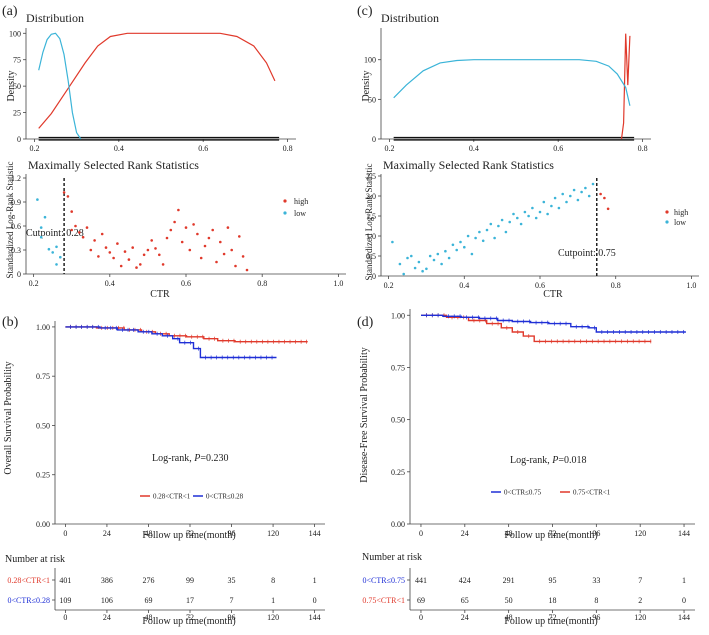 This screenshot has width=709, height=635. What do you see at coordinates (366, 85) in the screenshot?
I see `panel-c-density-label: Density` at bounding box center [366, 85].